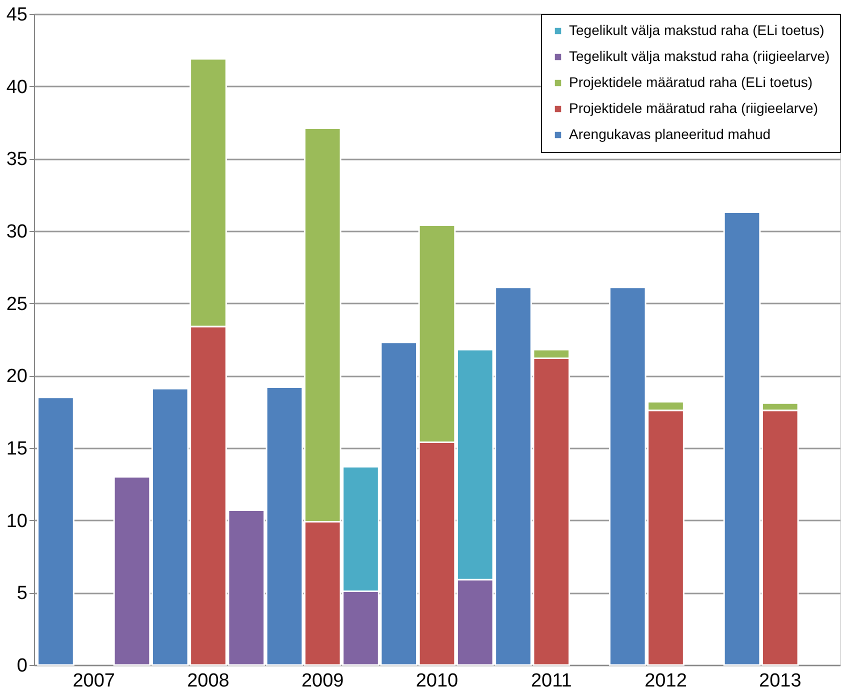 This screenshot has width=845, height=695. I want to click on x-tick-label: 2007, so click(93, 681).